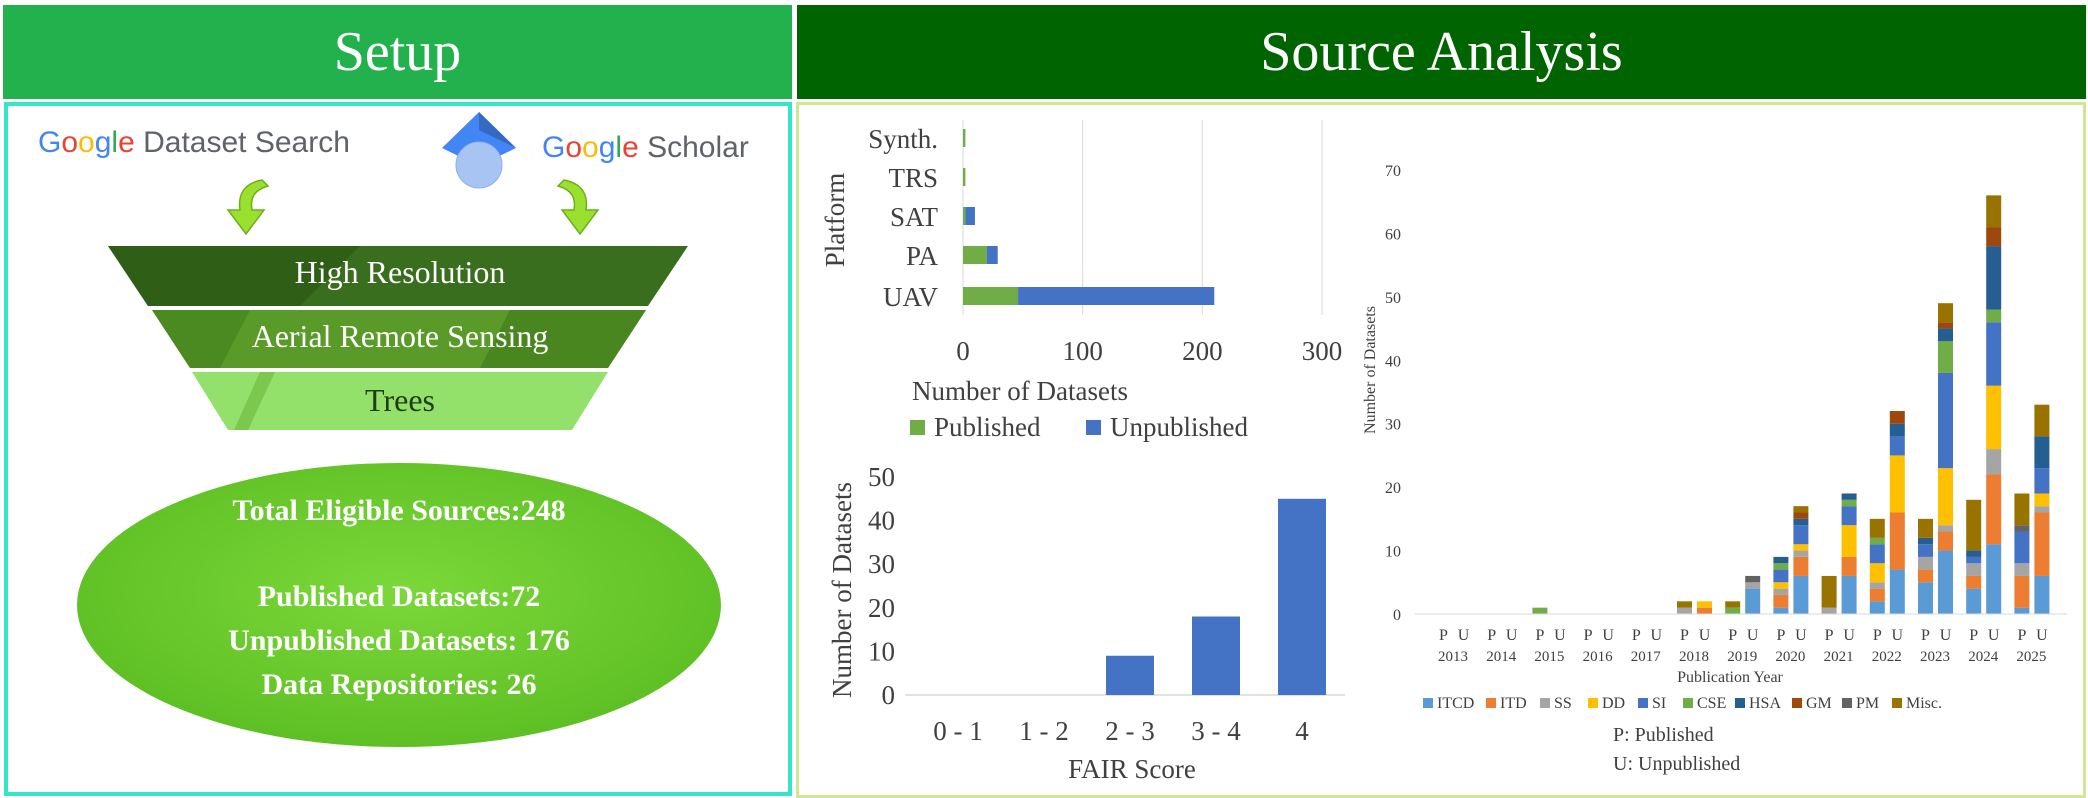 This screenshot has height=798, width=2088. What do you see at coordinates (970, 216) in the screenshot?
I see `bar-unpublished-sat` at bounding box center [970, 216].